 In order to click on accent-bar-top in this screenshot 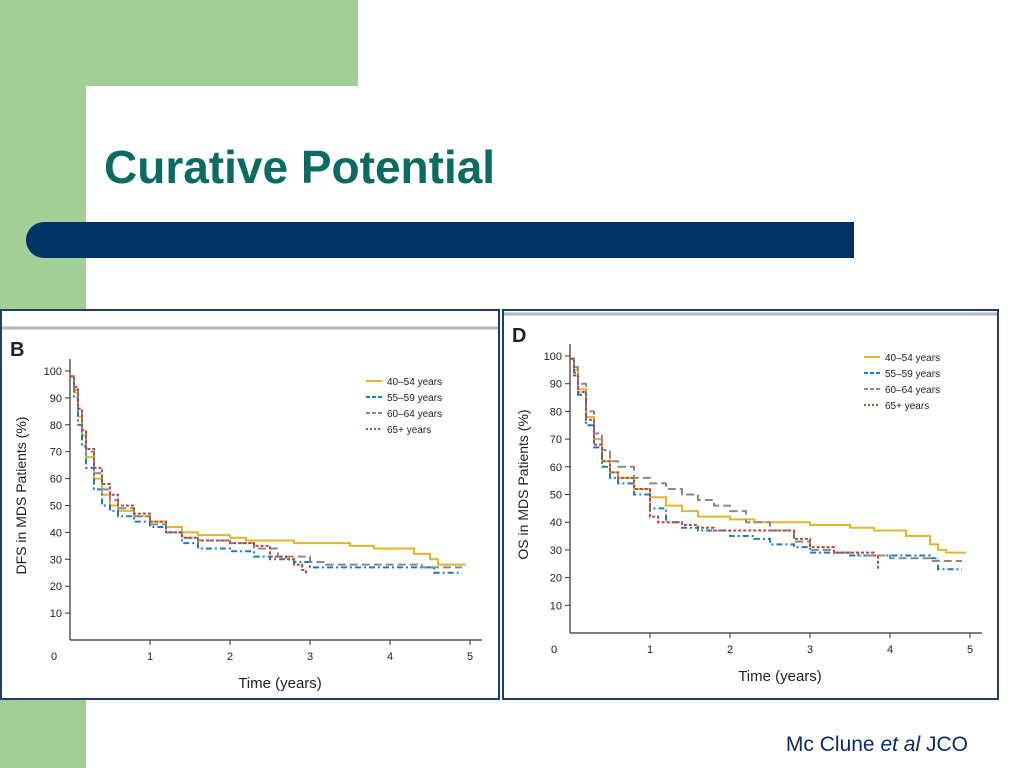, I will do `click(179, 43)`.